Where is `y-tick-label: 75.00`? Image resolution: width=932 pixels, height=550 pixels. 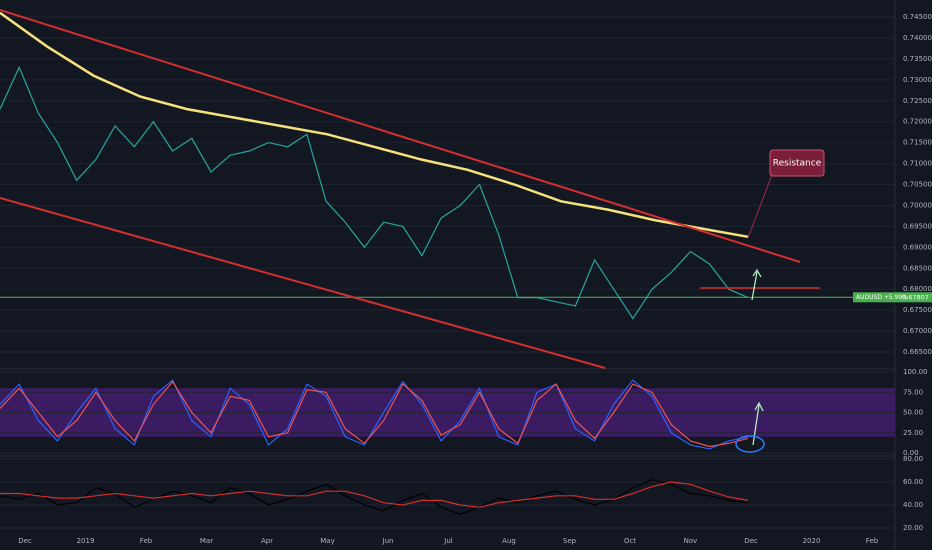
y-tick-label: 75.00 is located at coordinates (913, 392).